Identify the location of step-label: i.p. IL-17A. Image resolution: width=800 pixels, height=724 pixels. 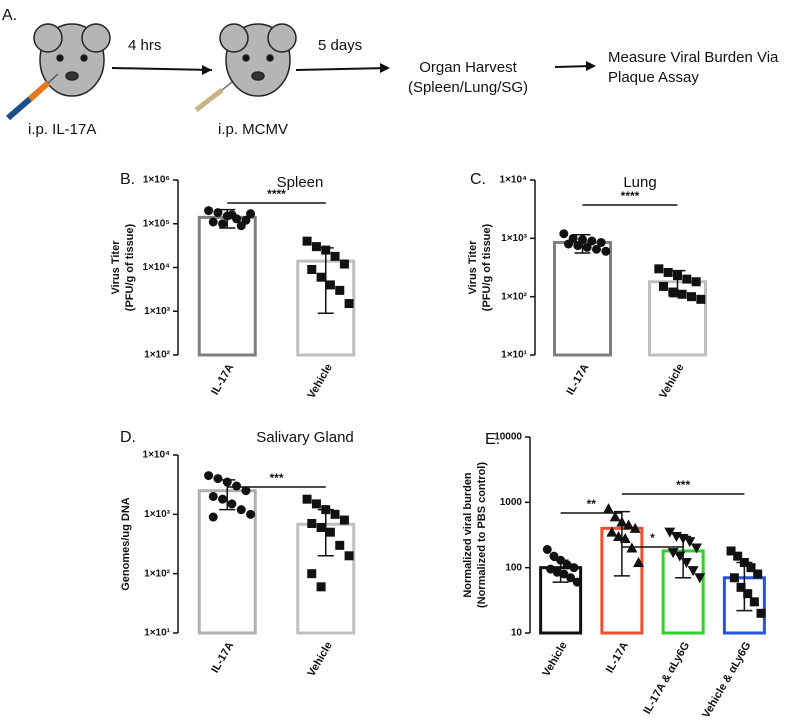
(62, 129).